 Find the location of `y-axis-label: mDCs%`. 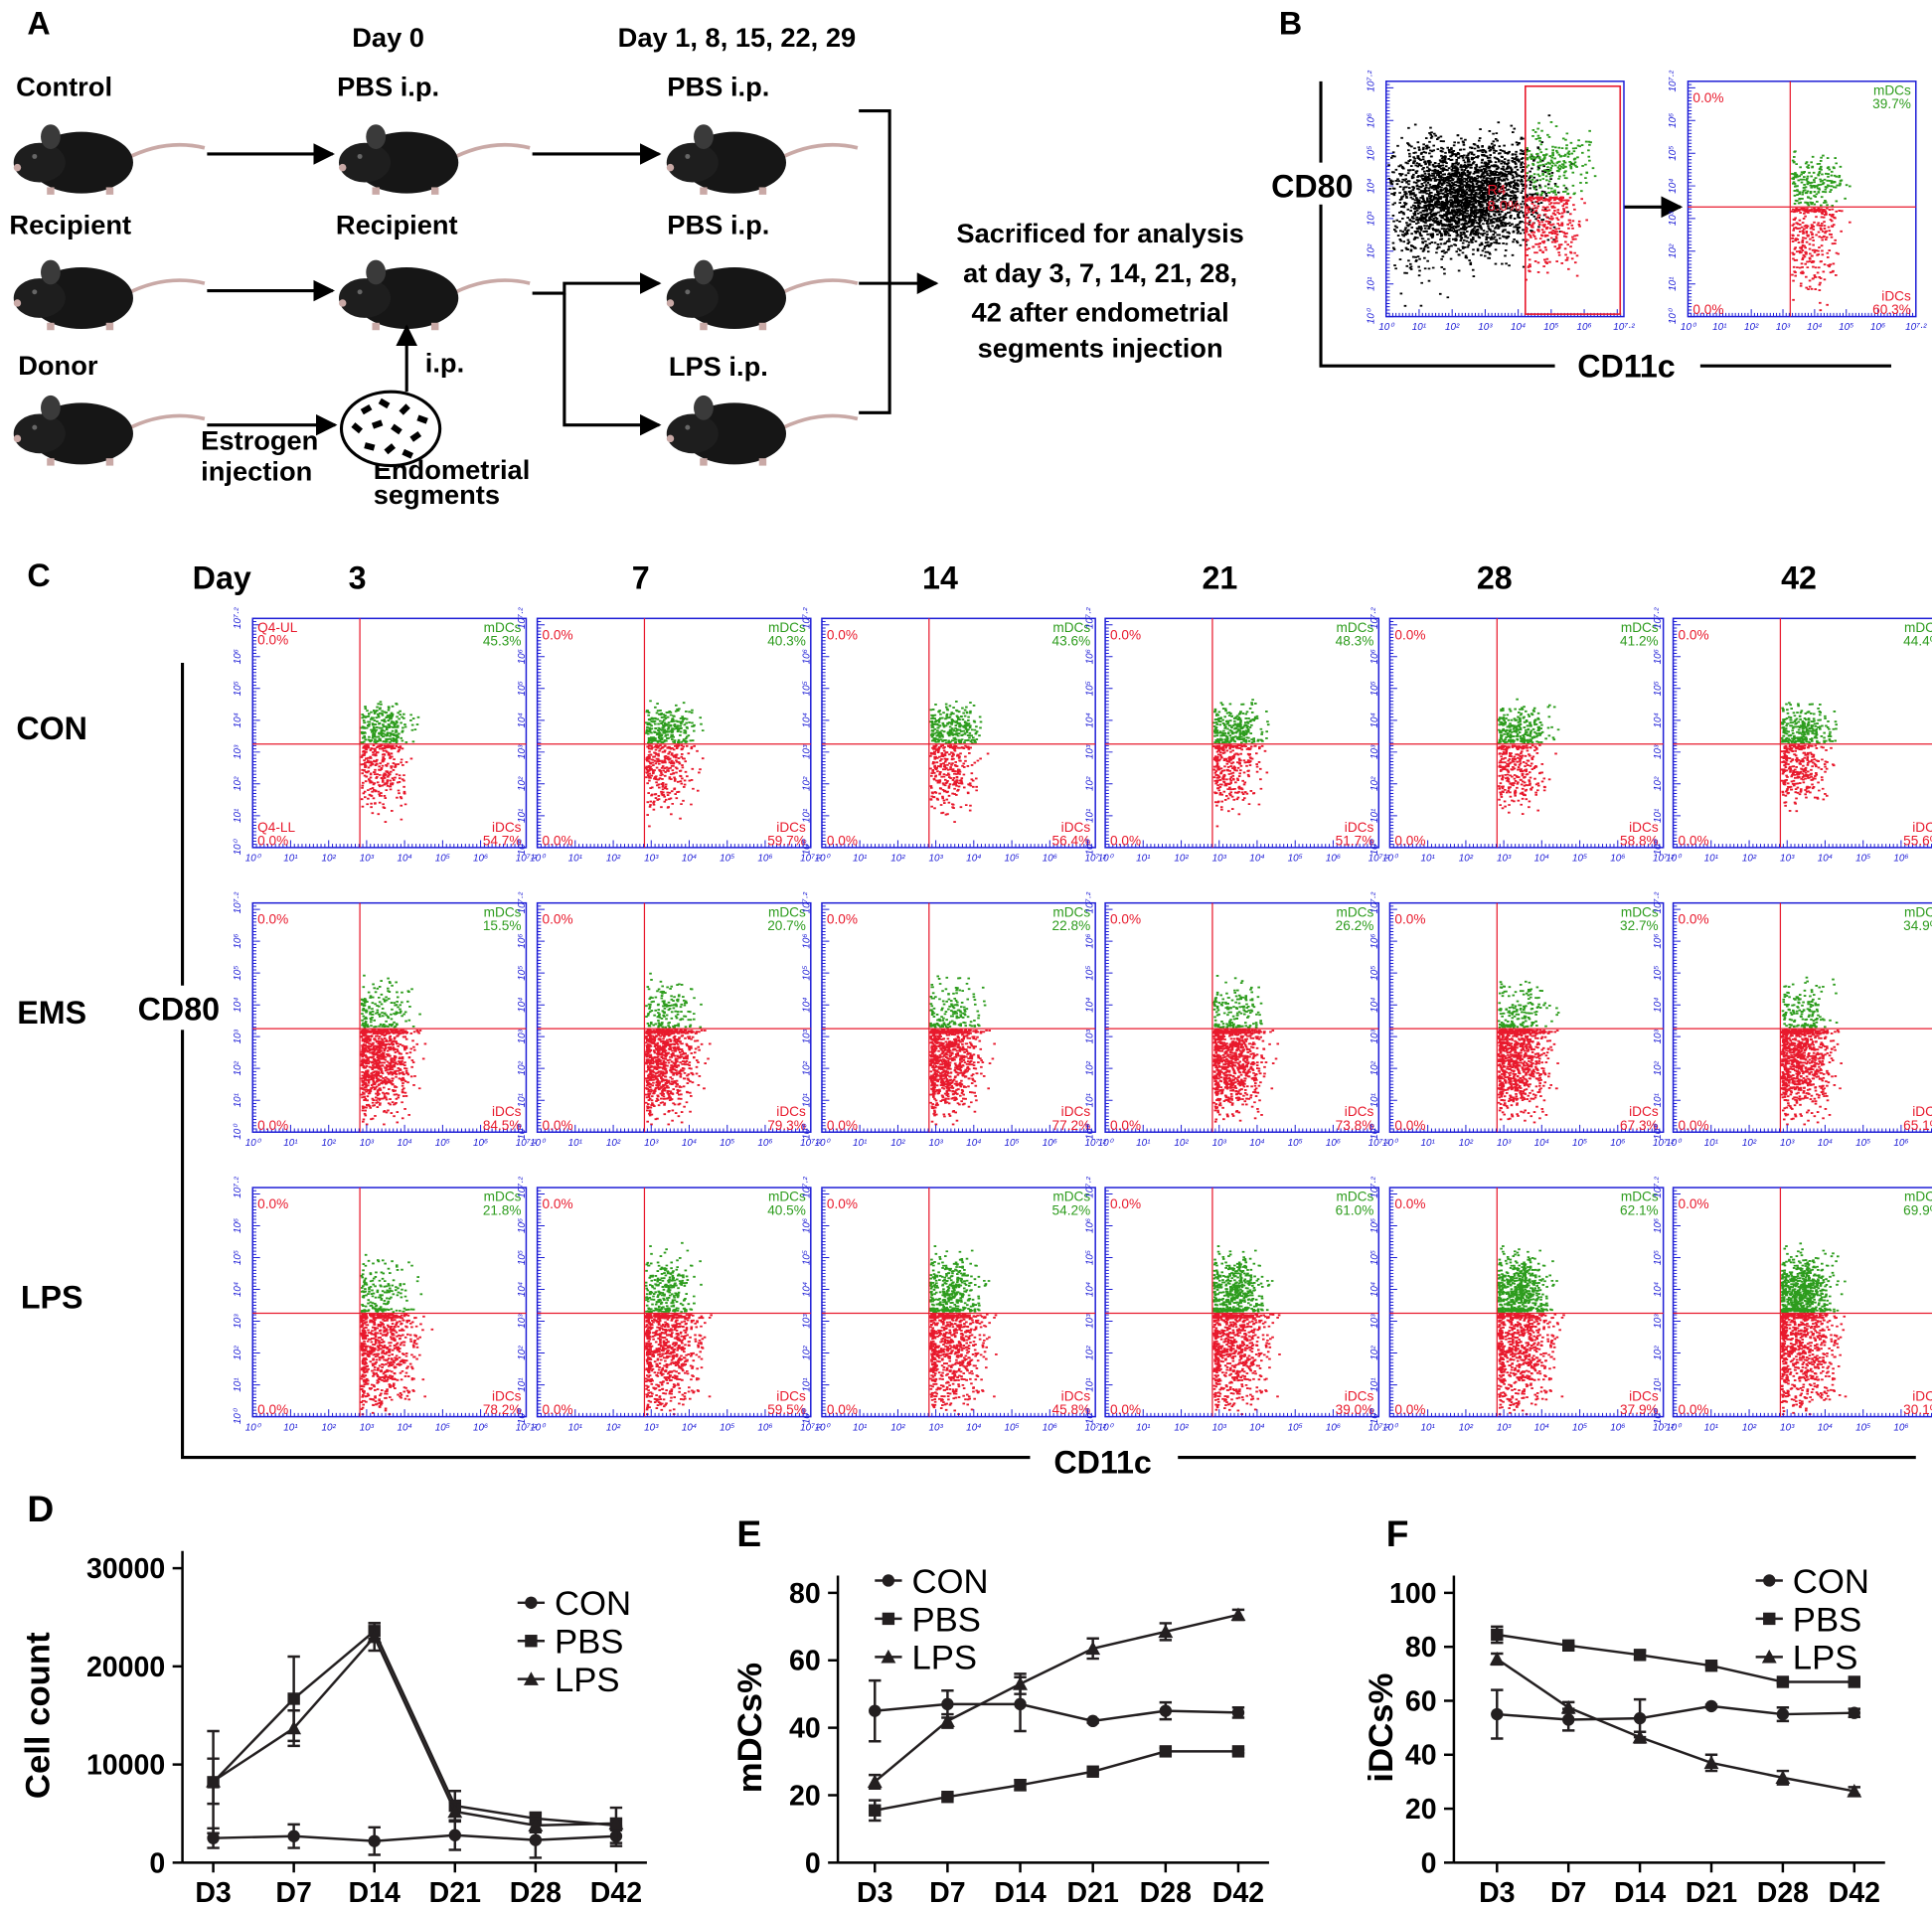

y-axis-label: mDCs% is located at coordinates (750, 1728).